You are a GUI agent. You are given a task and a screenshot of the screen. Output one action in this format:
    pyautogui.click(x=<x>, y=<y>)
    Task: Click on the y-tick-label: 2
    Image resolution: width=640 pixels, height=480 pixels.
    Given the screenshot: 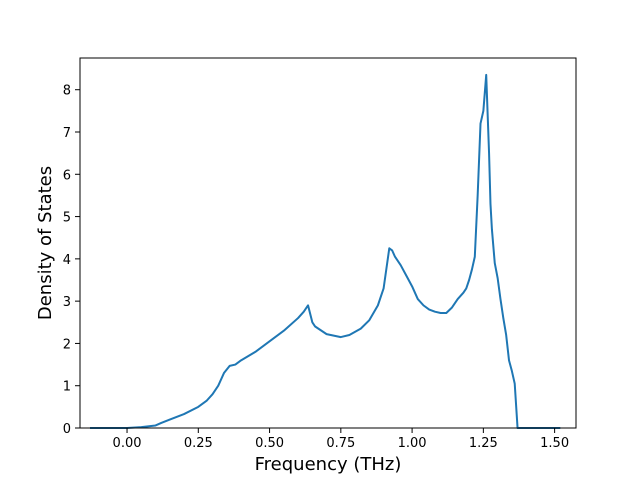 What is the action you would take?
    pyautogui.click(x=67, y=344)
    